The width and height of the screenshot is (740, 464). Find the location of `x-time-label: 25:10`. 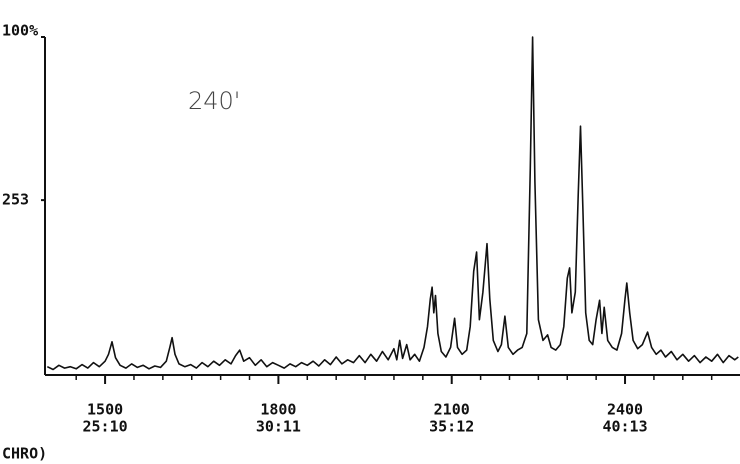

x-time-label: 25:10 is located at coordinates (105, 427).